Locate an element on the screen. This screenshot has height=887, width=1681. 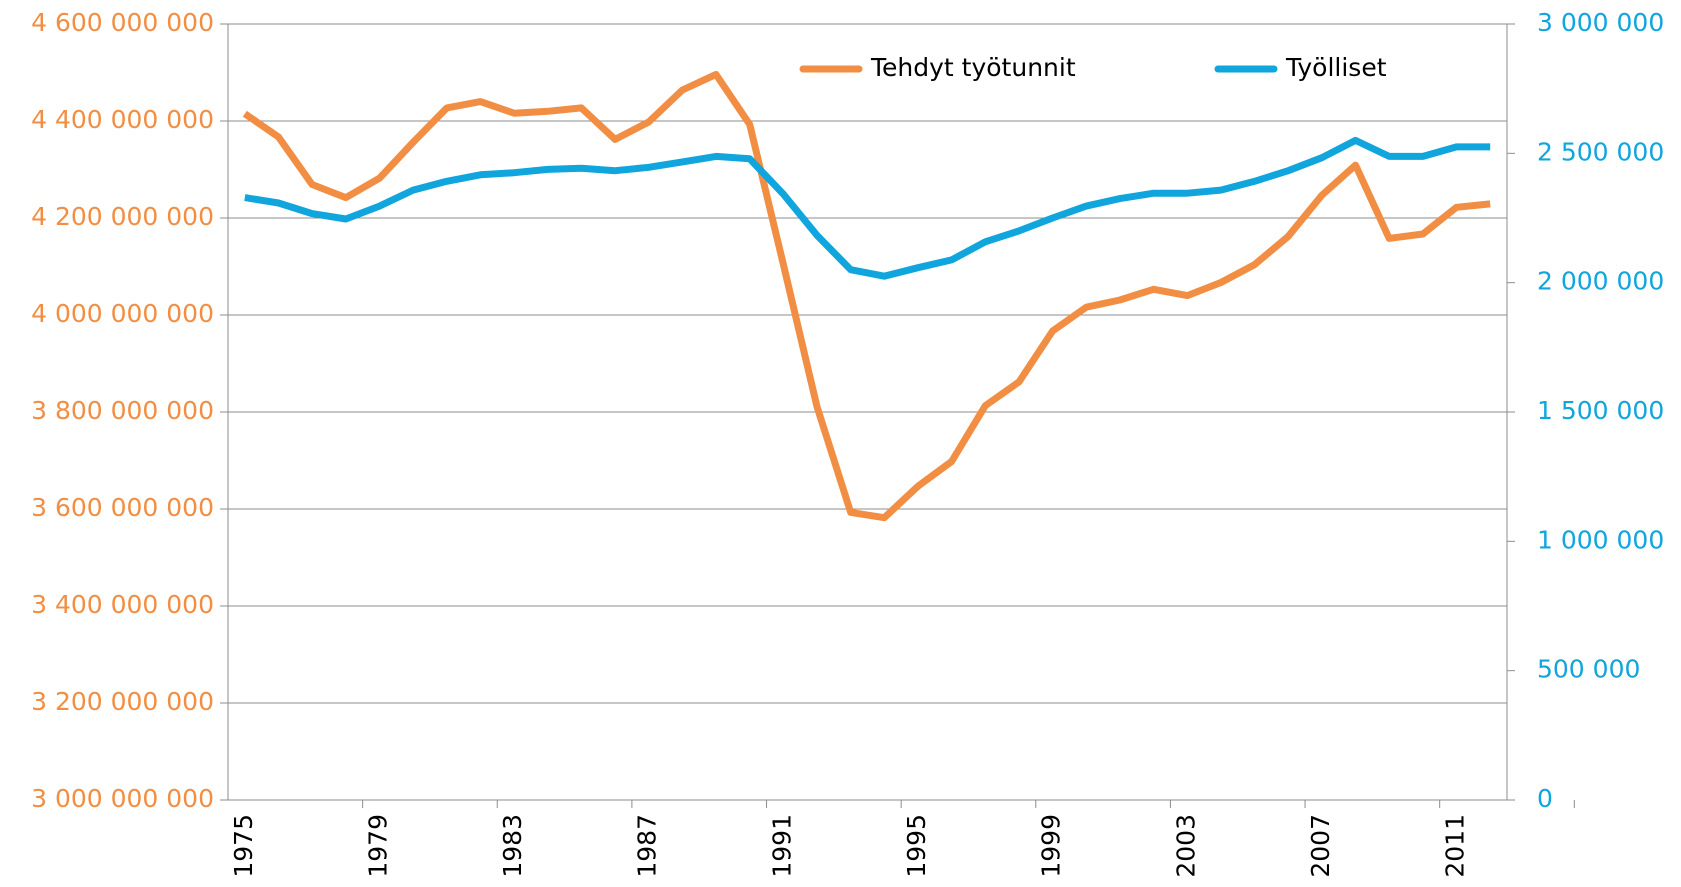
x-tick-label: 1987 is located at coordinates (647, 846).